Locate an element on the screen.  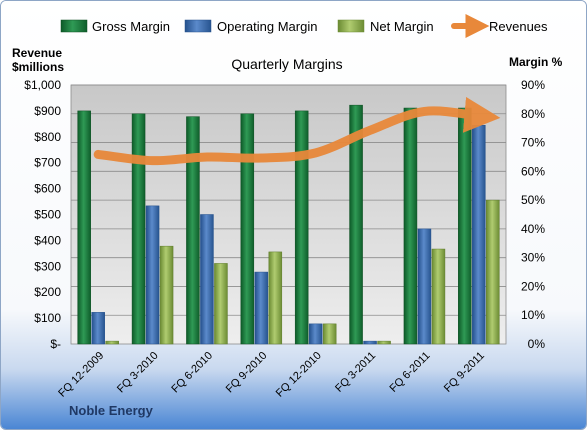
legend-swatch-gross-margin is located at coordinates (74, 26).